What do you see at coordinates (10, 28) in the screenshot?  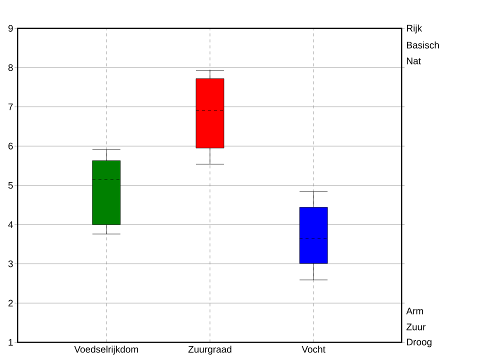 I see `y-tick-label: 9` at bounding box center [10, 28].